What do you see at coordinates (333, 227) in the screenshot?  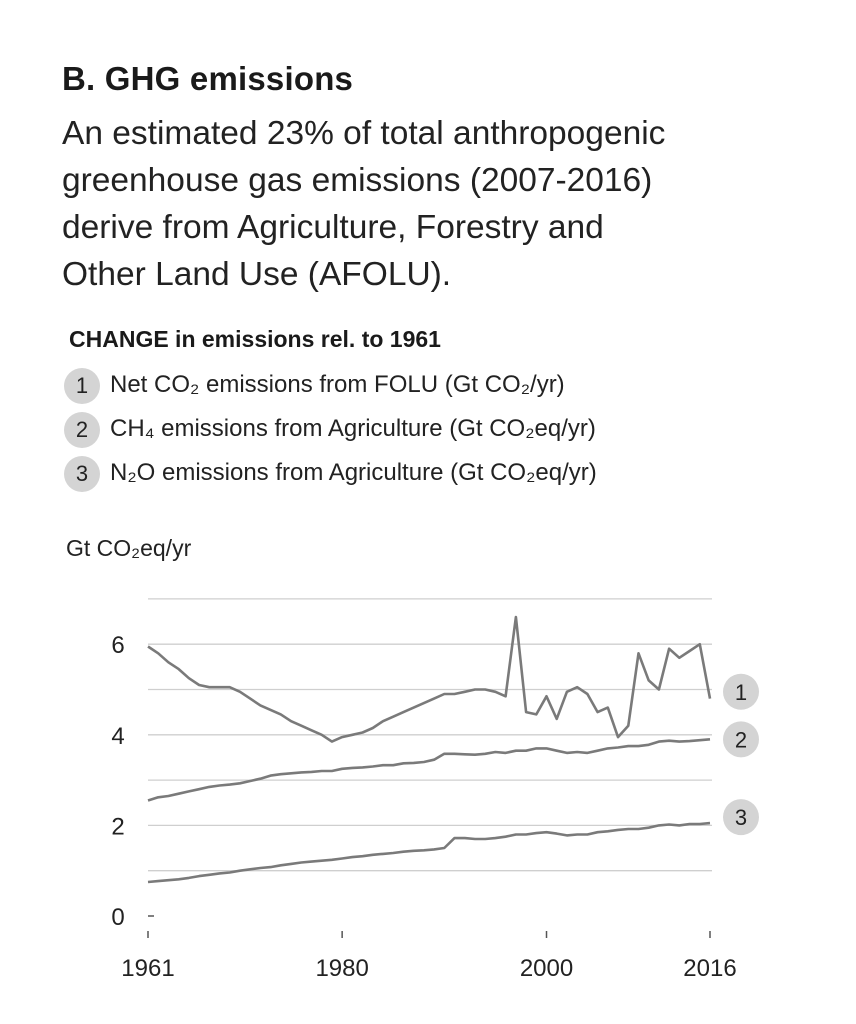 I see `description-line: derive from Agriculture, Forestry and` at bounding box center [333, 227].